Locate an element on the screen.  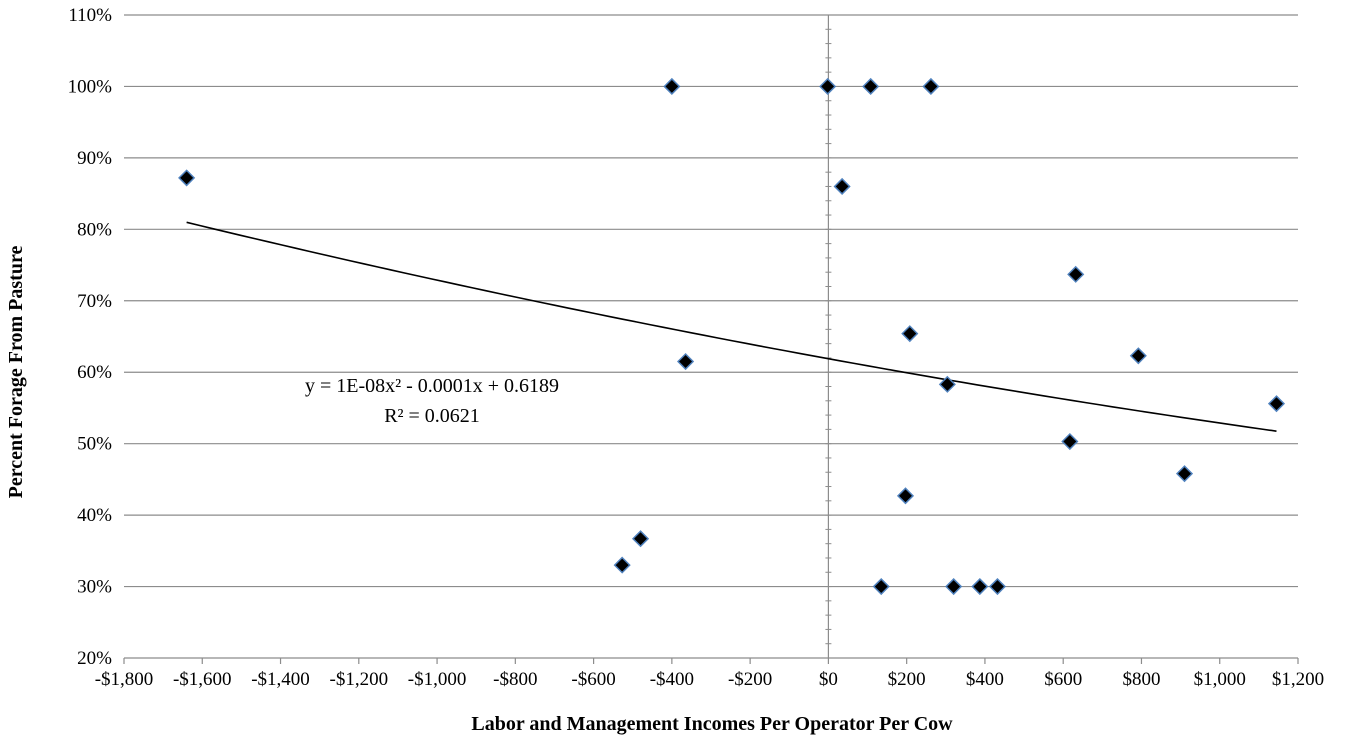
trendline-equation: y = 1E-08x² - 0.0001x + 0.6189 is located at coordinates (432, 386).